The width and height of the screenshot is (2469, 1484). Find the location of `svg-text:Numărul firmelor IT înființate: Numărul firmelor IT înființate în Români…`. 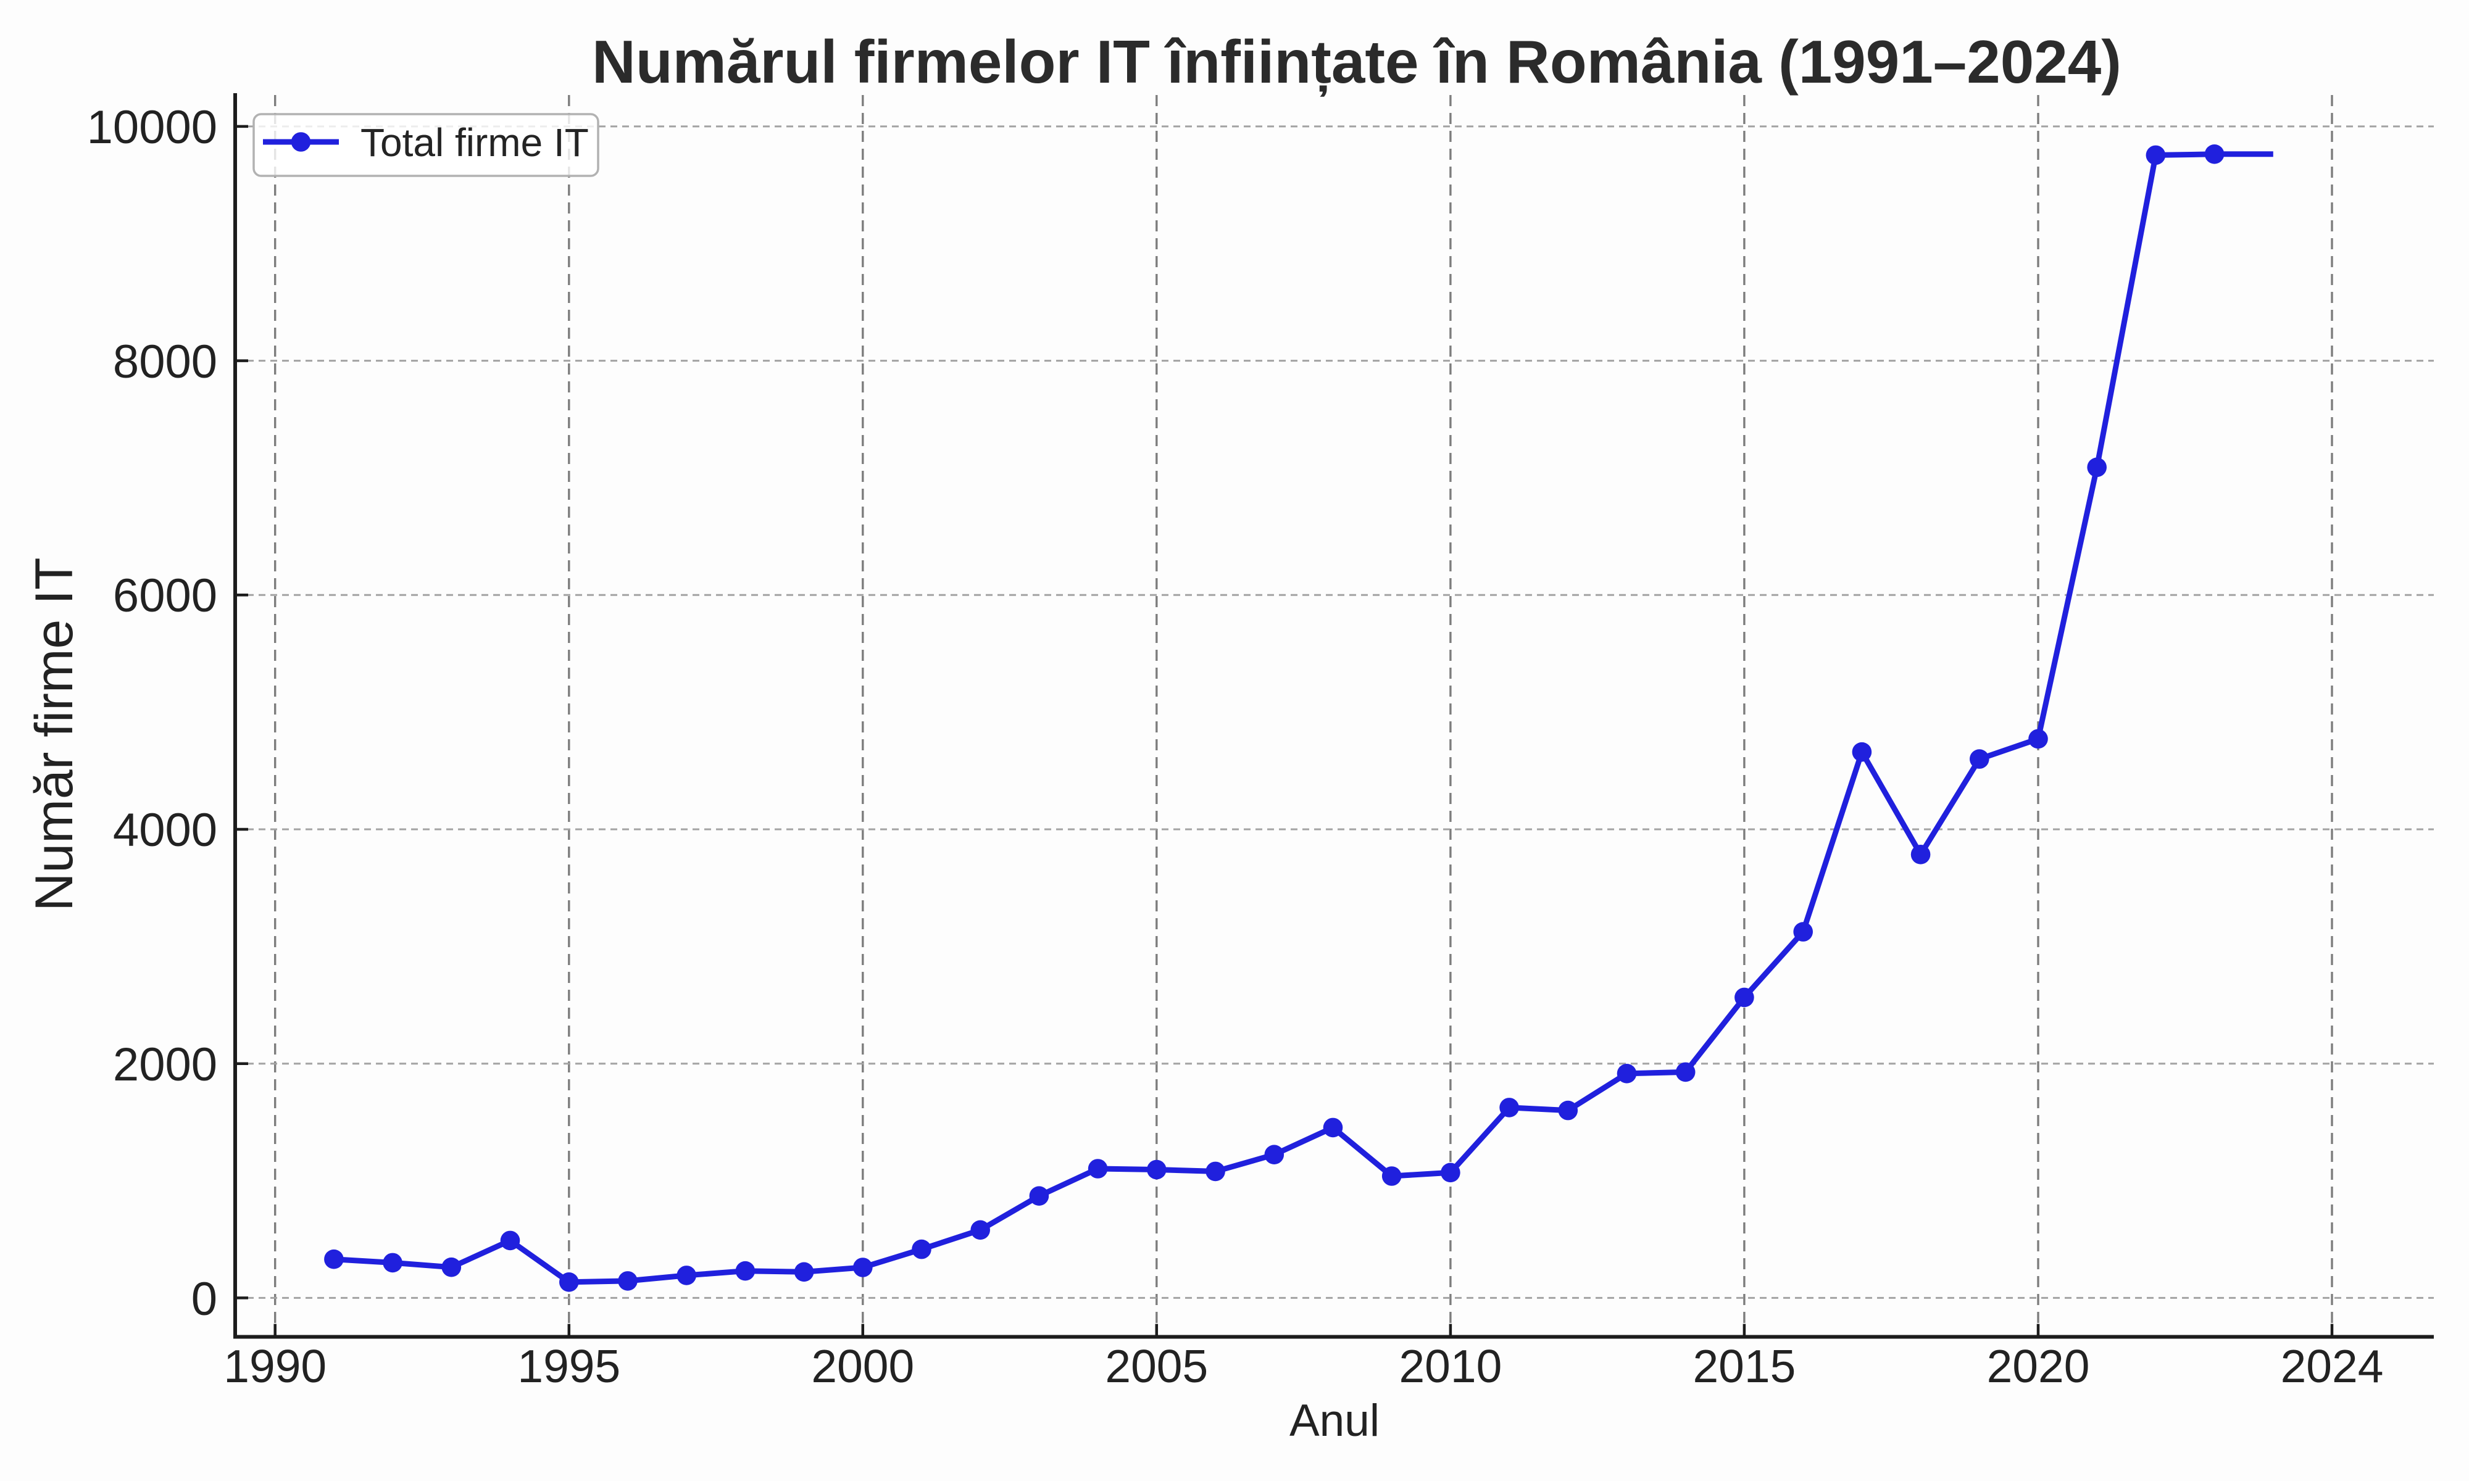

svg-text:Numărul firmelor IT înființate: Numărul firmelor IT înființate în Români… is located at coordinates (1356, 62).